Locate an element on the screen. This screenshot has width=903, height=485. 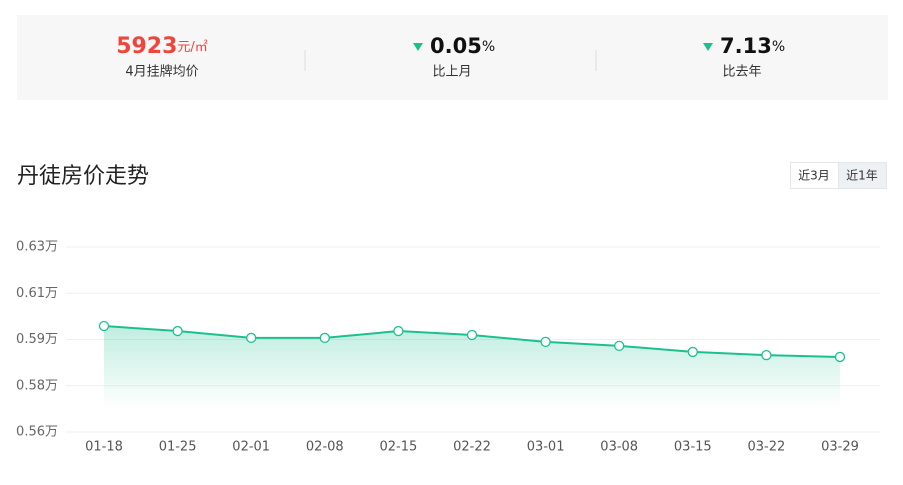
stat-month: 0.05% is located at coordinates (462, 46).